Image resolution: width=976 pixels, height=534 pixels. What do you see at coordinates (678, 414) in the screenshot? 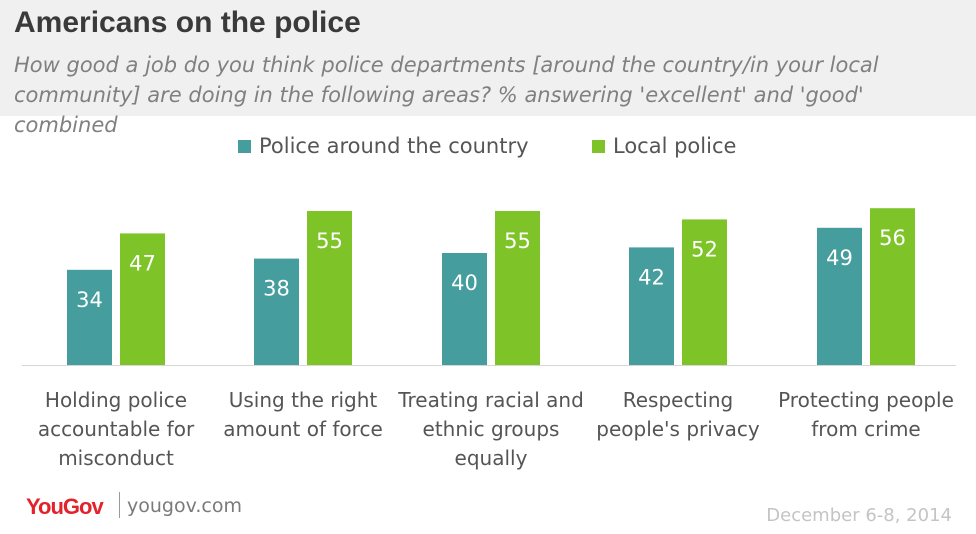
I see `category-label-privacy: Respecting people's privacy` at bounding box center [678, 414].